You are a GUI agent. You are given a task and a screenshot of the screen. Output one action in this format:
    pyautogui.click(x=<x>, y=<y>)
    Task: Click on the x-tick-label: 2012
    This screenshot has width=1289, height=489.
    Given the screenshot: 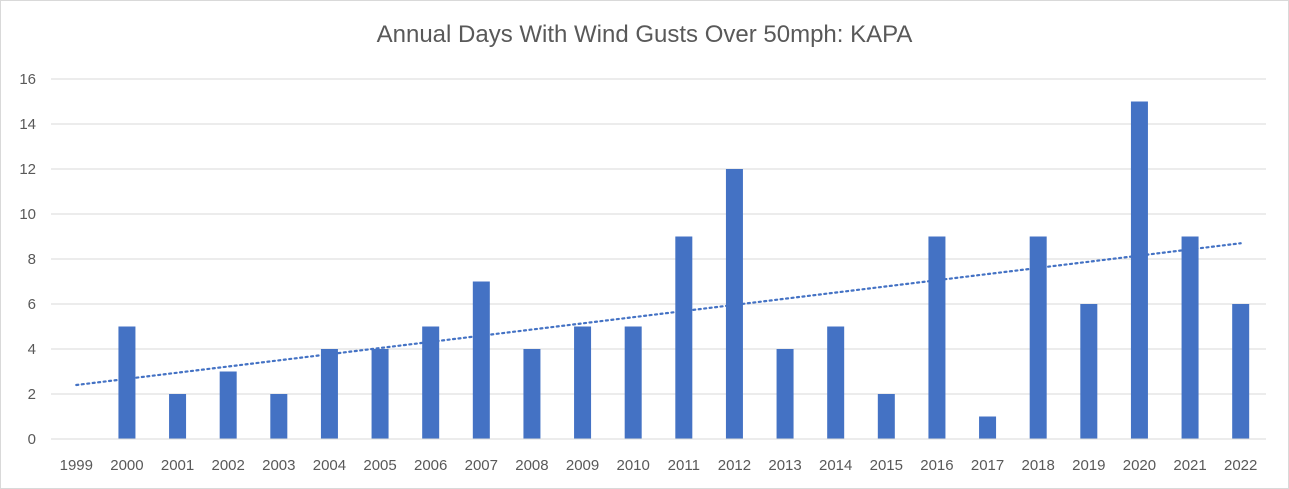 What is the action you would take?
    pyautogui.click(x=734, y=465)
    